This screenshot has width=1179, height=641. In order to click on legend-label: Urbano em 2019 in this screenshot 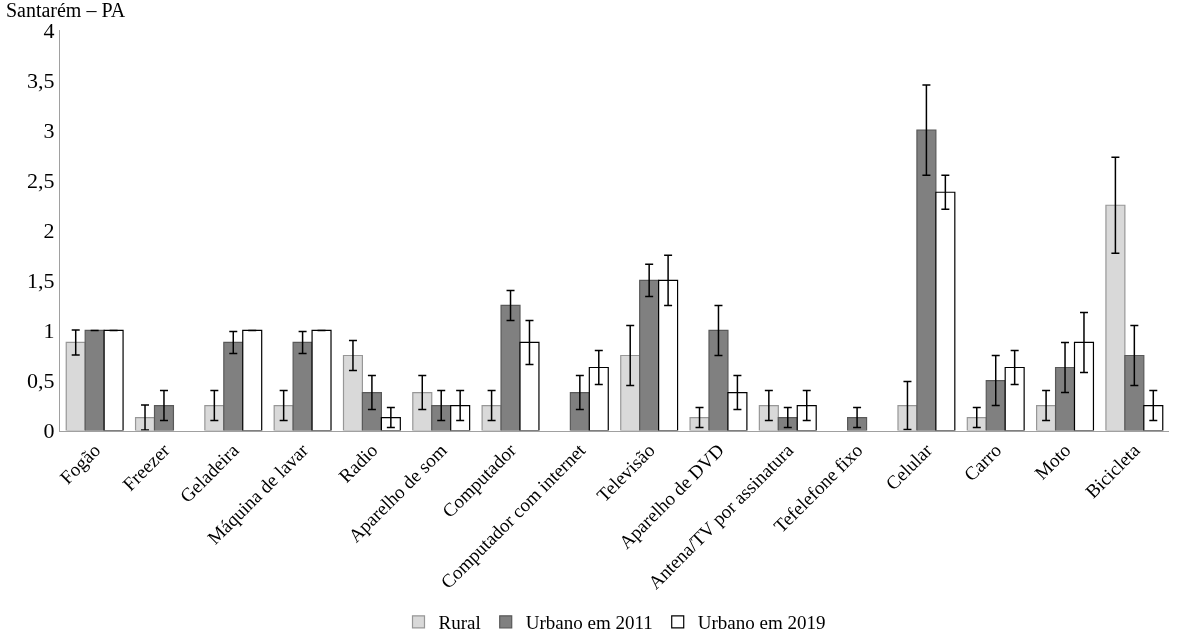, I will do `click(761, 623)`.